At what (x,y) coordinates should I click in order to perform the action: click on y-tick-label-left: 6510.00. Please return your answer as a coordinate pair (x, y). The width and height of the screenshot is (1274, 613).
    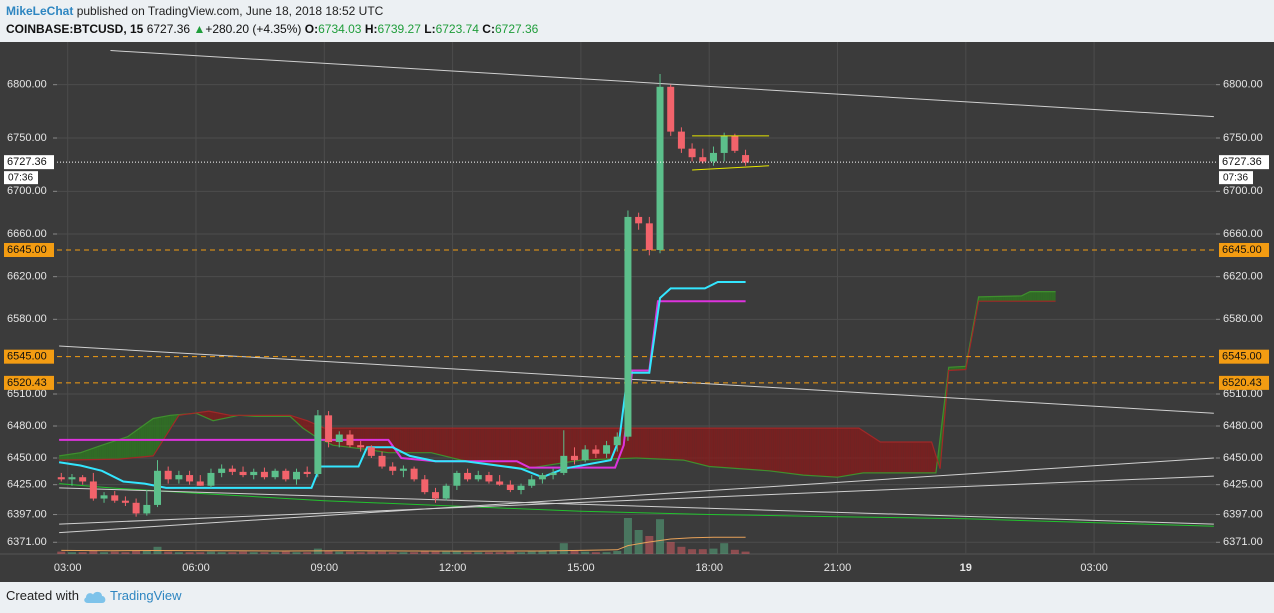
    Looking at the image, I should click on (27, 394).